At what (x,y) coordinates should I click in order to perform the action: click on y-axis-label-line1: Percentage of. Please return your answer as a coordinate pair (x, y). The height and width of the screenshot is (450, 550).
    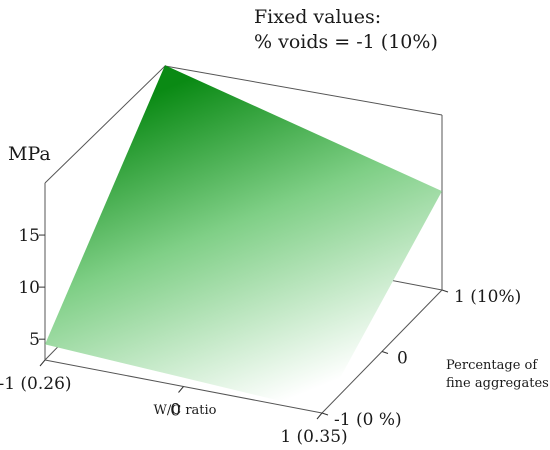
    Looking at the image, I should click on (492, 365).